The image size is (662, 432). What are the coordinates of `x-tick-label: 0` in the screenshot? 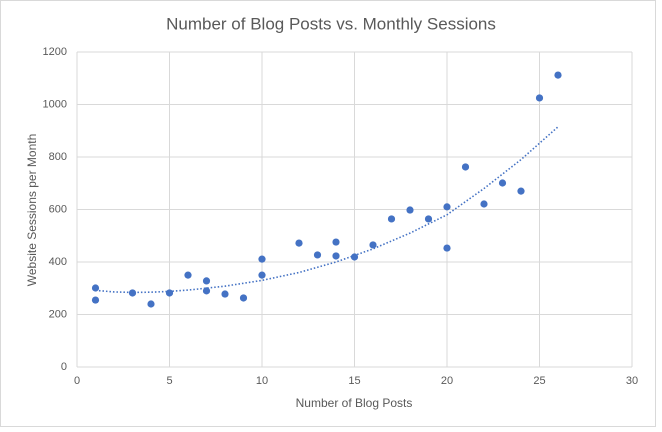 It's located at (77, 381).